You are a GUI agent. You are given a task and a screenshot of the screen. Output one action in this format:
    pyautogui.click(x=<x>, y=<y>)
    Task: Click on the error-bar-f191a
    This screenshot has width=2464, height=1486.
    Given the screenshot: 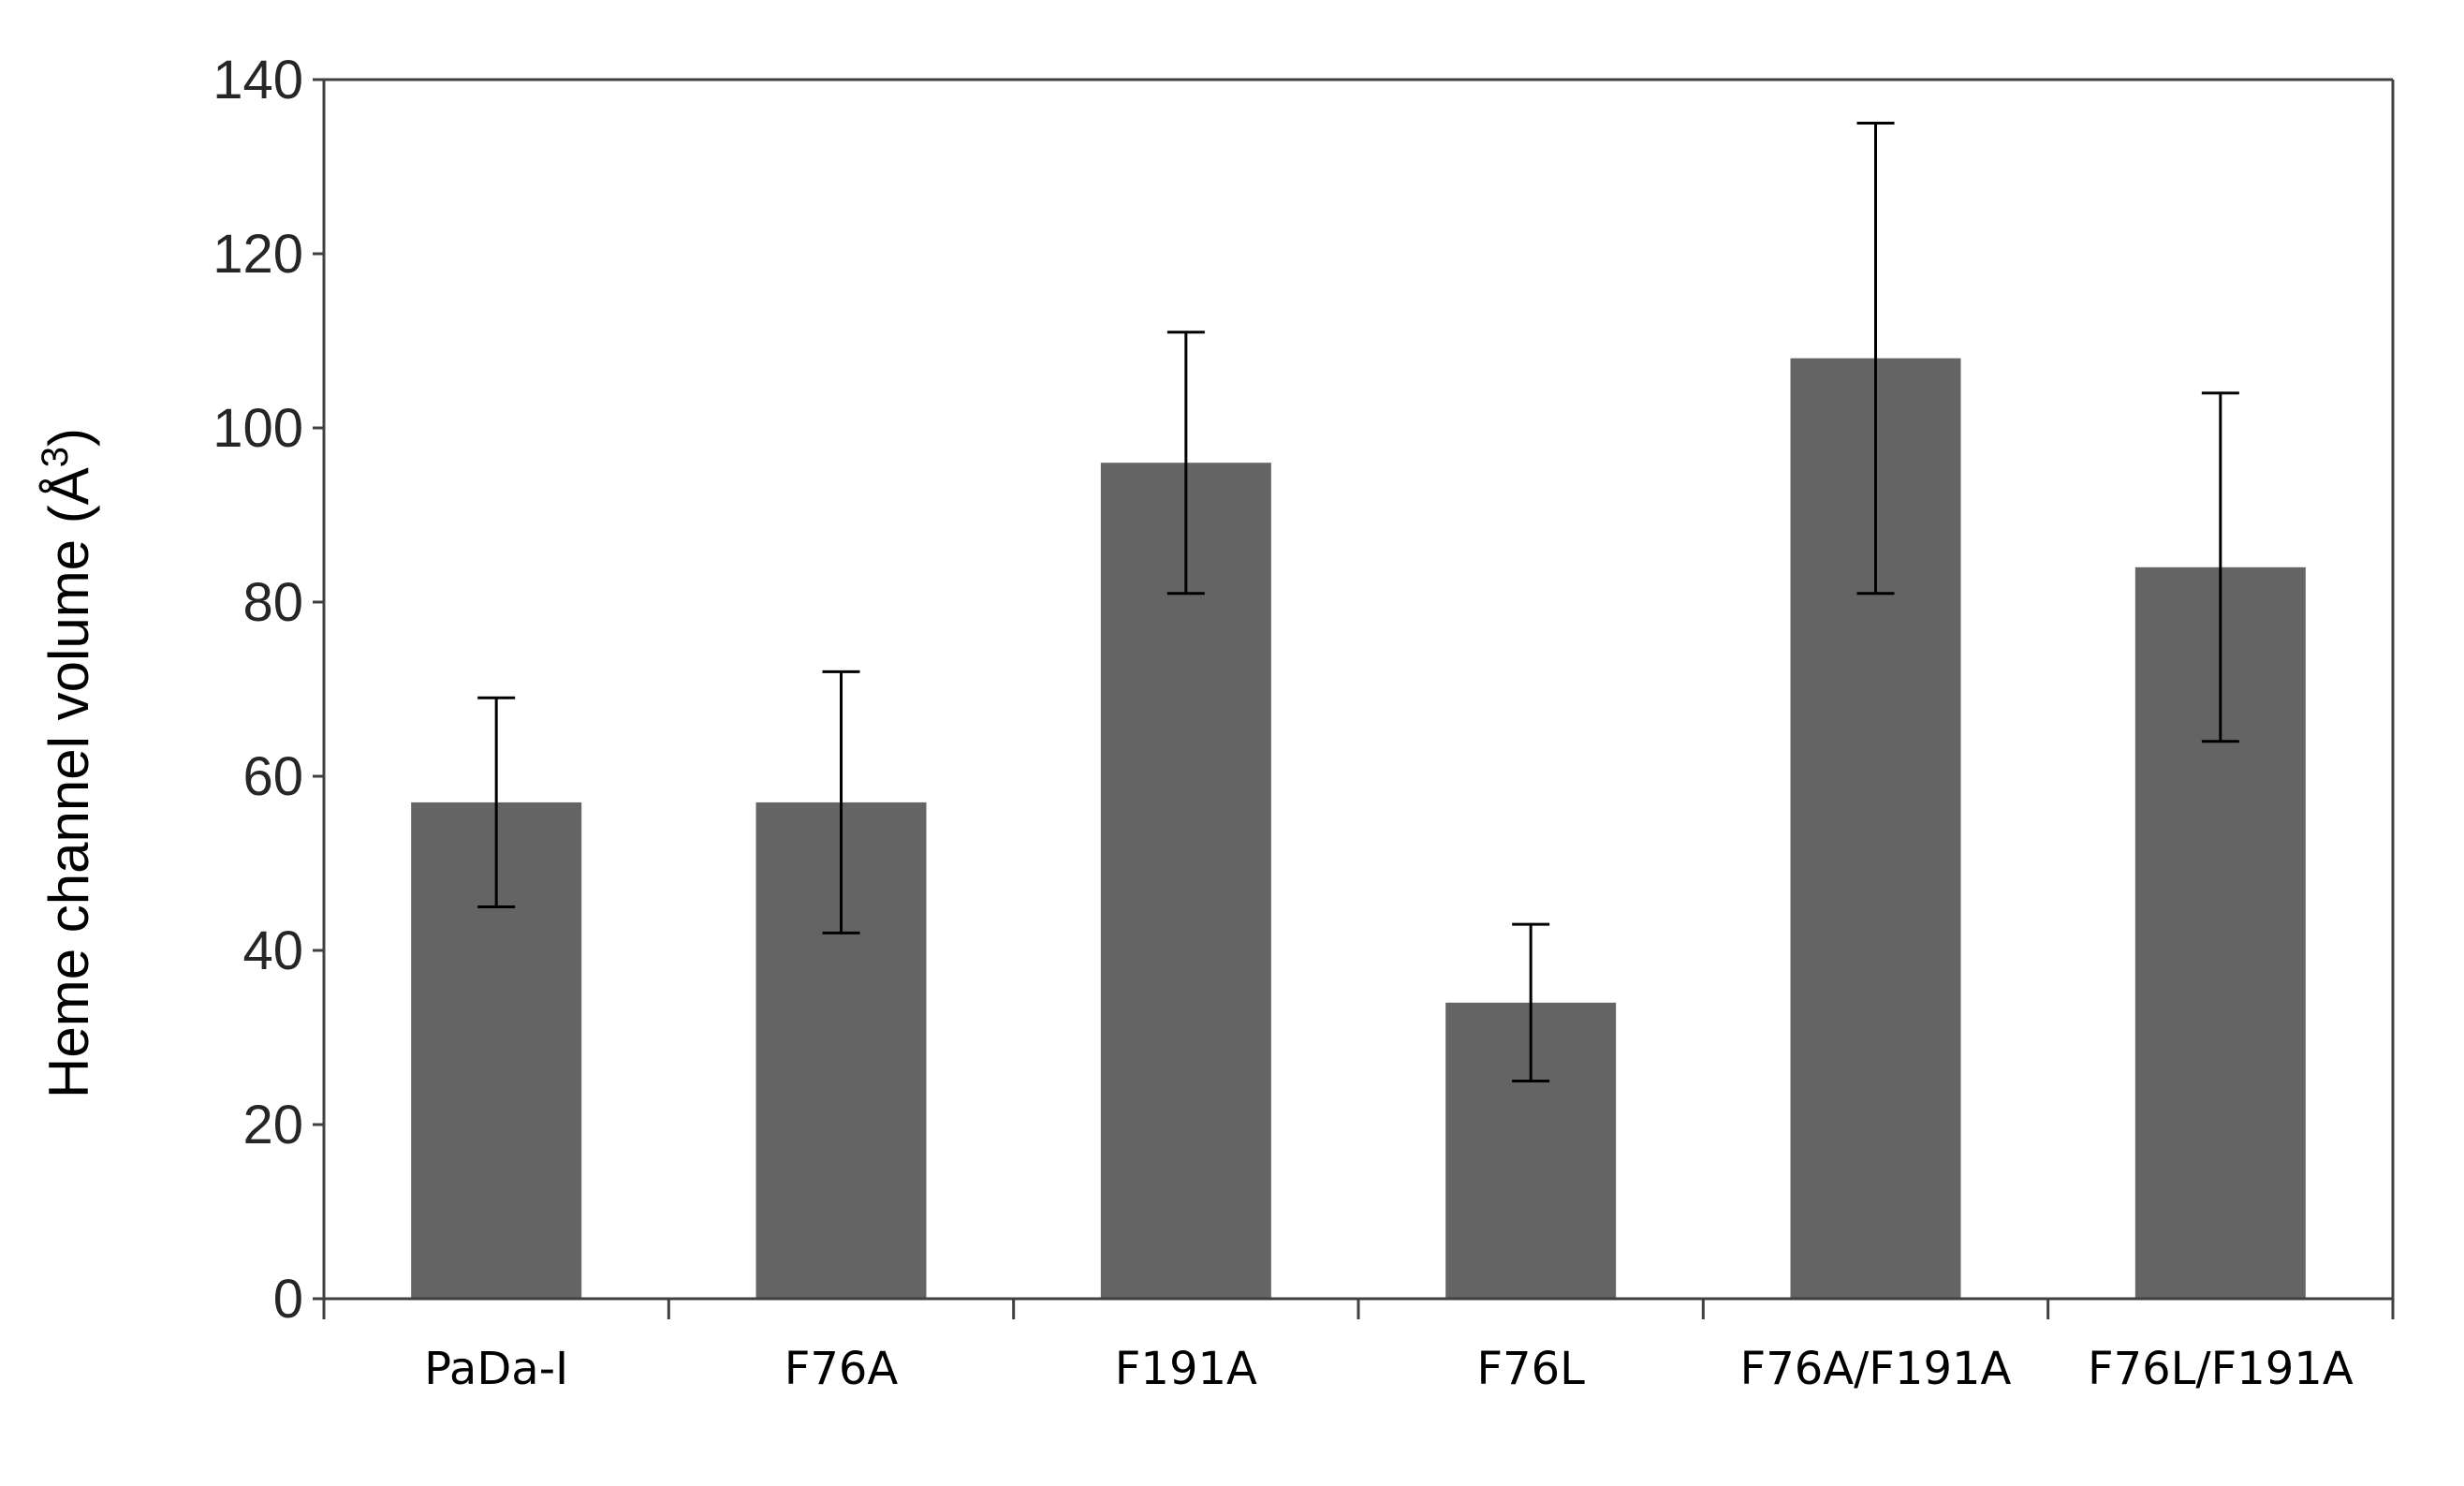 What is the action you would take?
    pyautogui.click(x=1185, y=463)
    